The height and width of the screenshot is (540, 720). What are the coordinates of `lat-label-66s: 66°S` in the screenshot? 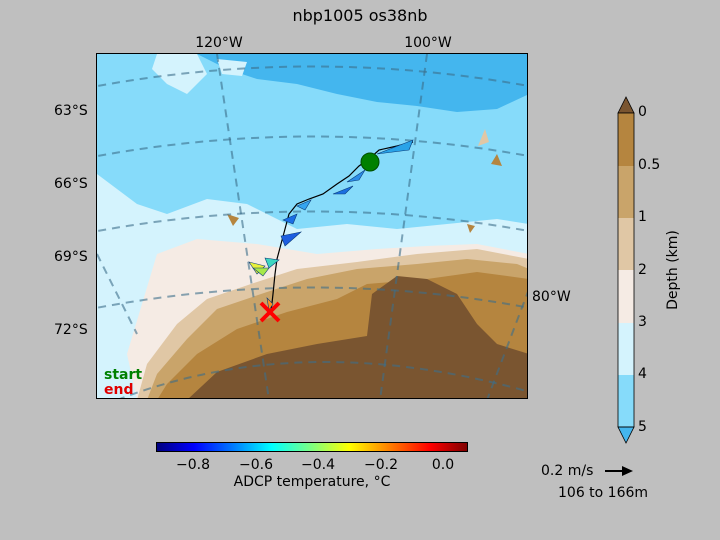 It's located at (71, 184).